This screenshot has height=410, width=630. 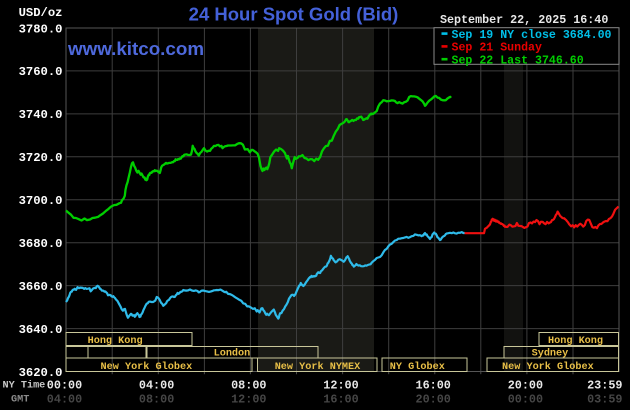 What do you see at coordinates (20, 400) in the screenshot?
I see `svg-text: GMT` at bounding box center [20, 400].